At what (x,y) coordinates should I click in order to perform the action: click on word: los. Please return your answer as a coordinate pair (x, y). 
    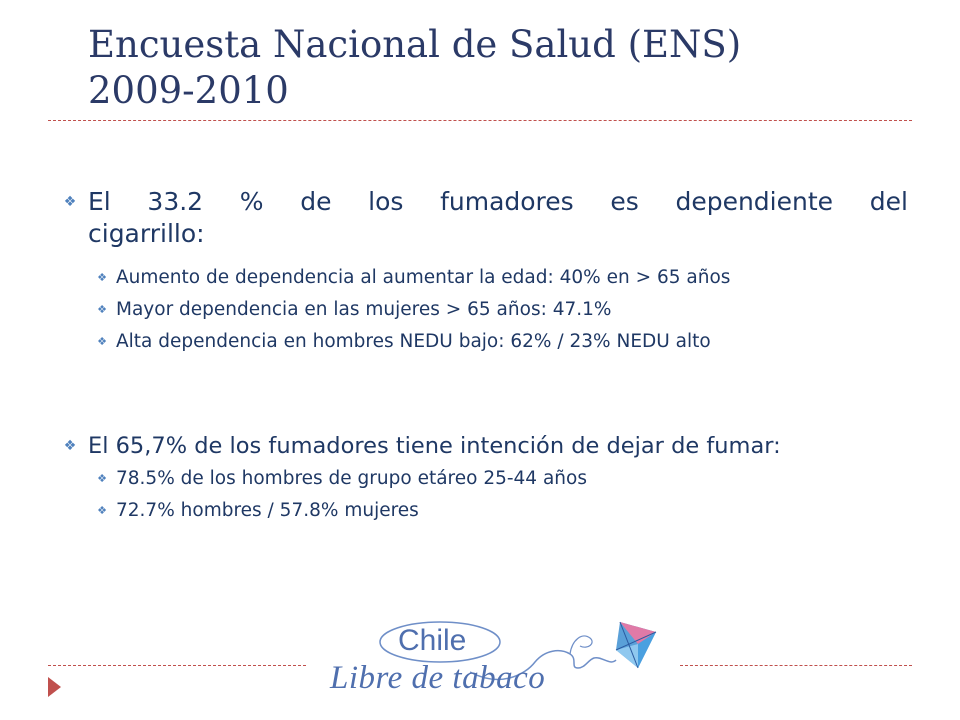
    Looking at the image, I should click on (386, 201).